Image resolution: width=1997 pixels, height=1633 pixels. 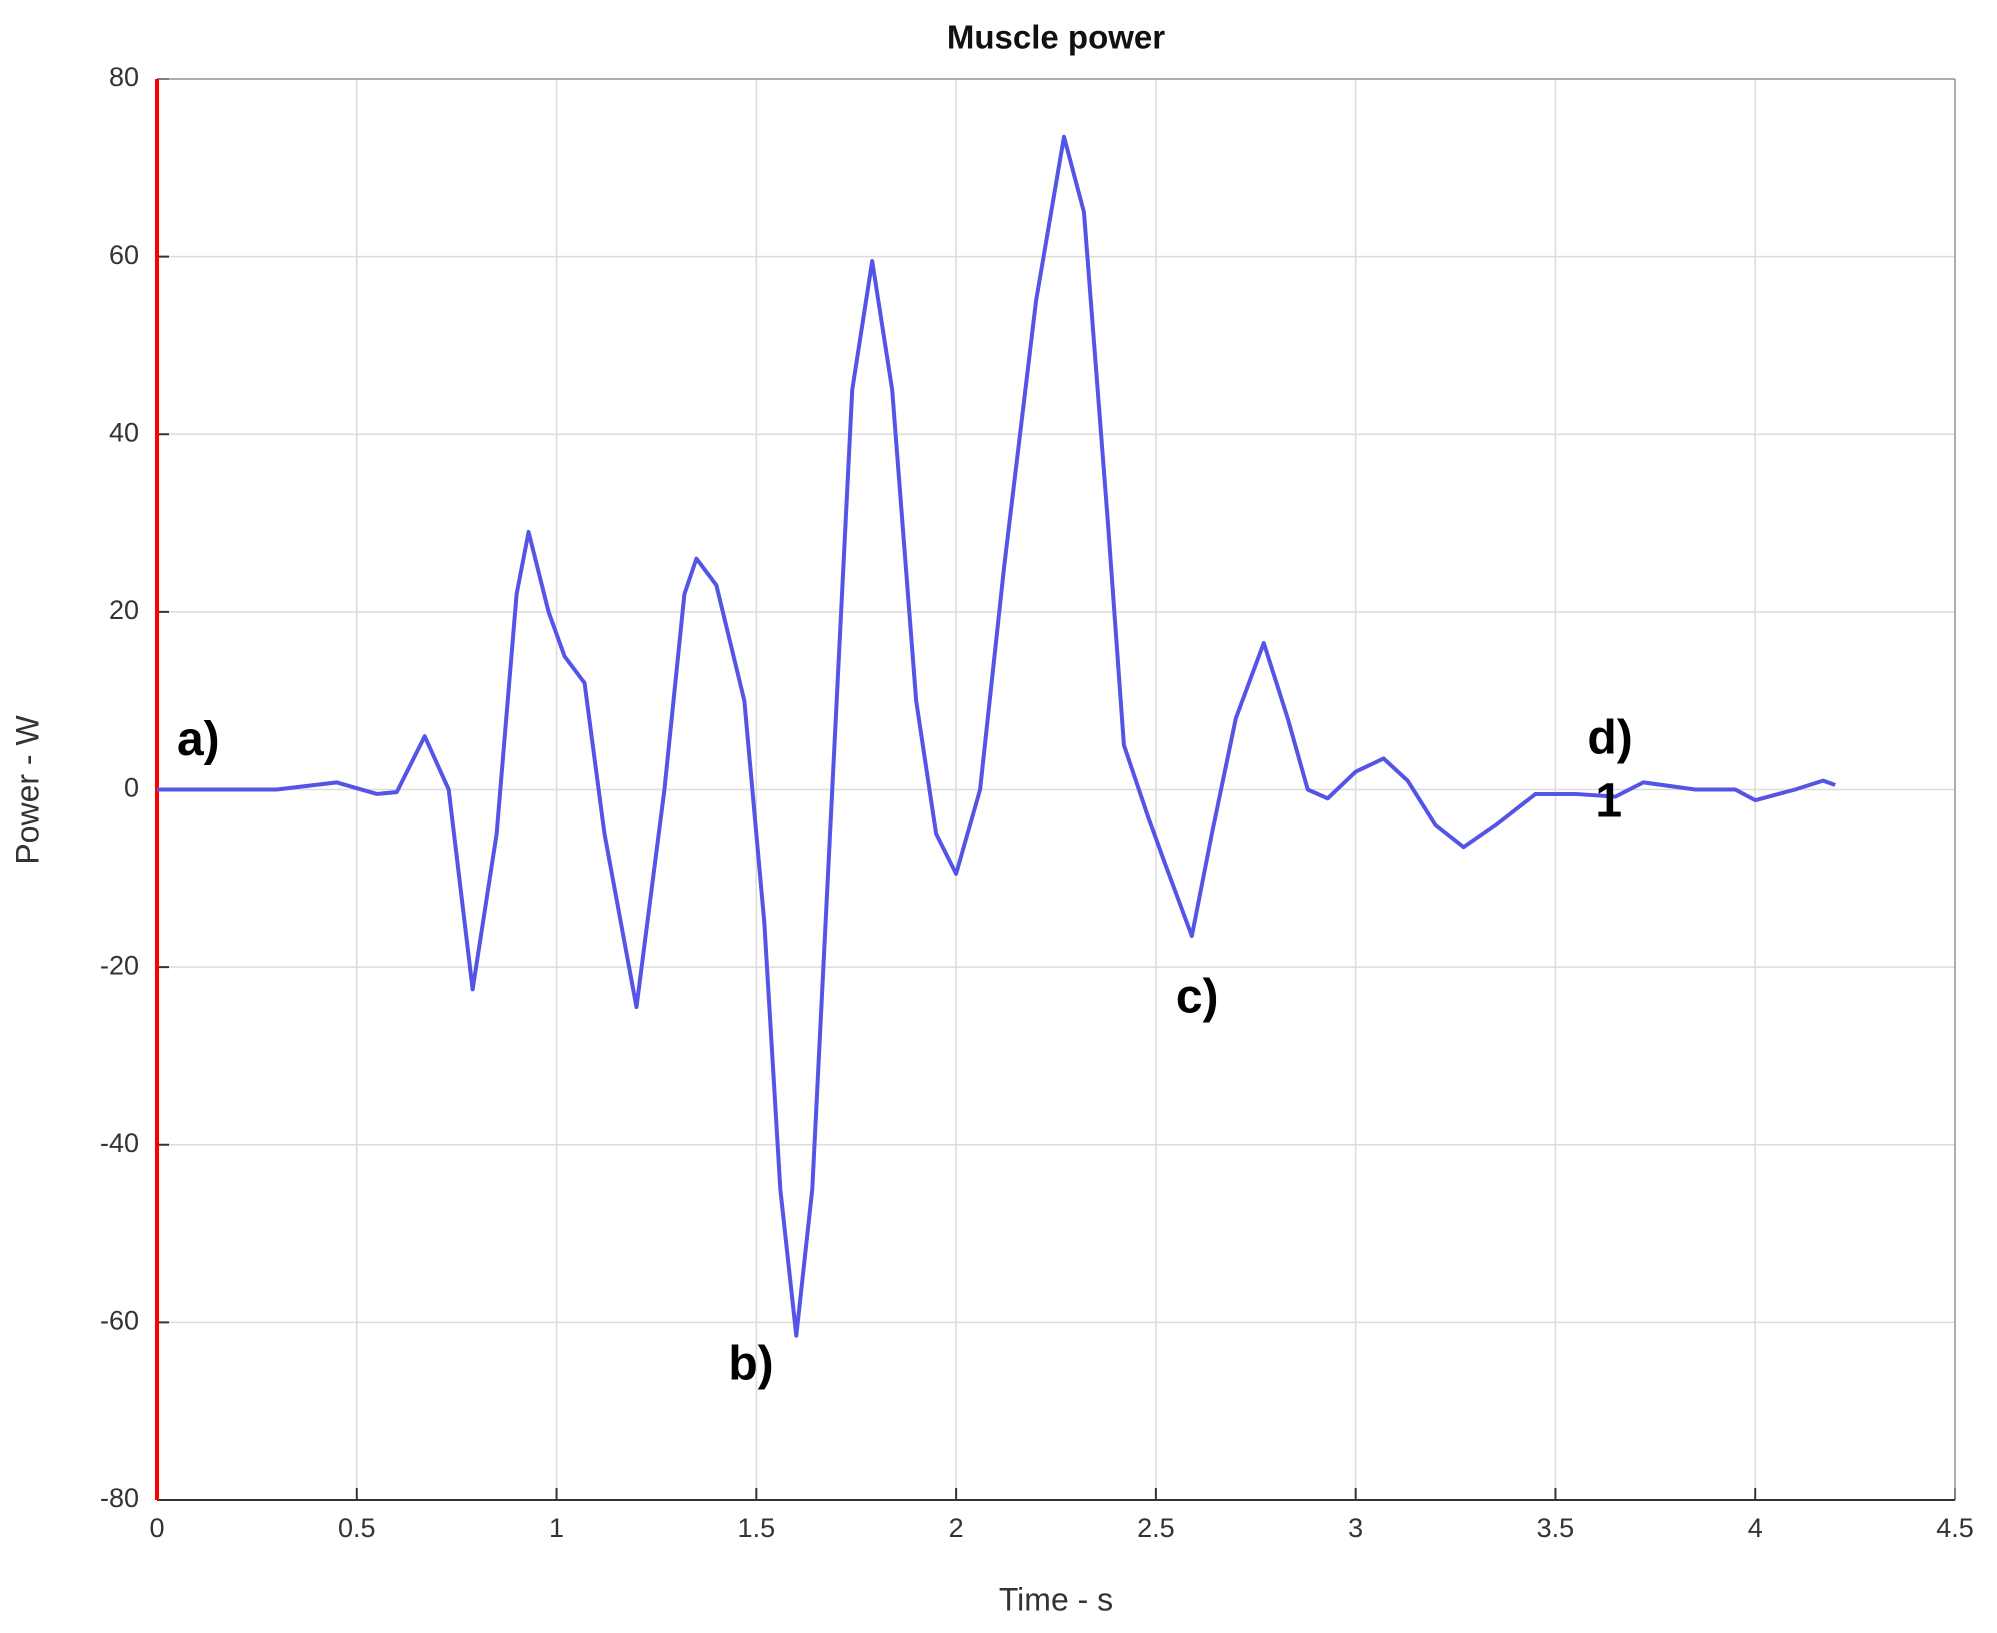 What do you see at coordinates (750, 1363) in the screenshot?
I see `annotation: b)` at bounding box center [750, 1363].